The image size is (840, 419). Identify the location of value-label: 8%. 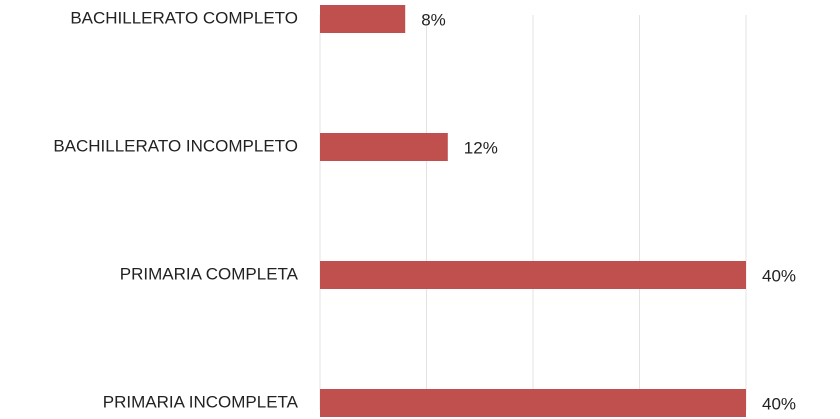
(433, 19).